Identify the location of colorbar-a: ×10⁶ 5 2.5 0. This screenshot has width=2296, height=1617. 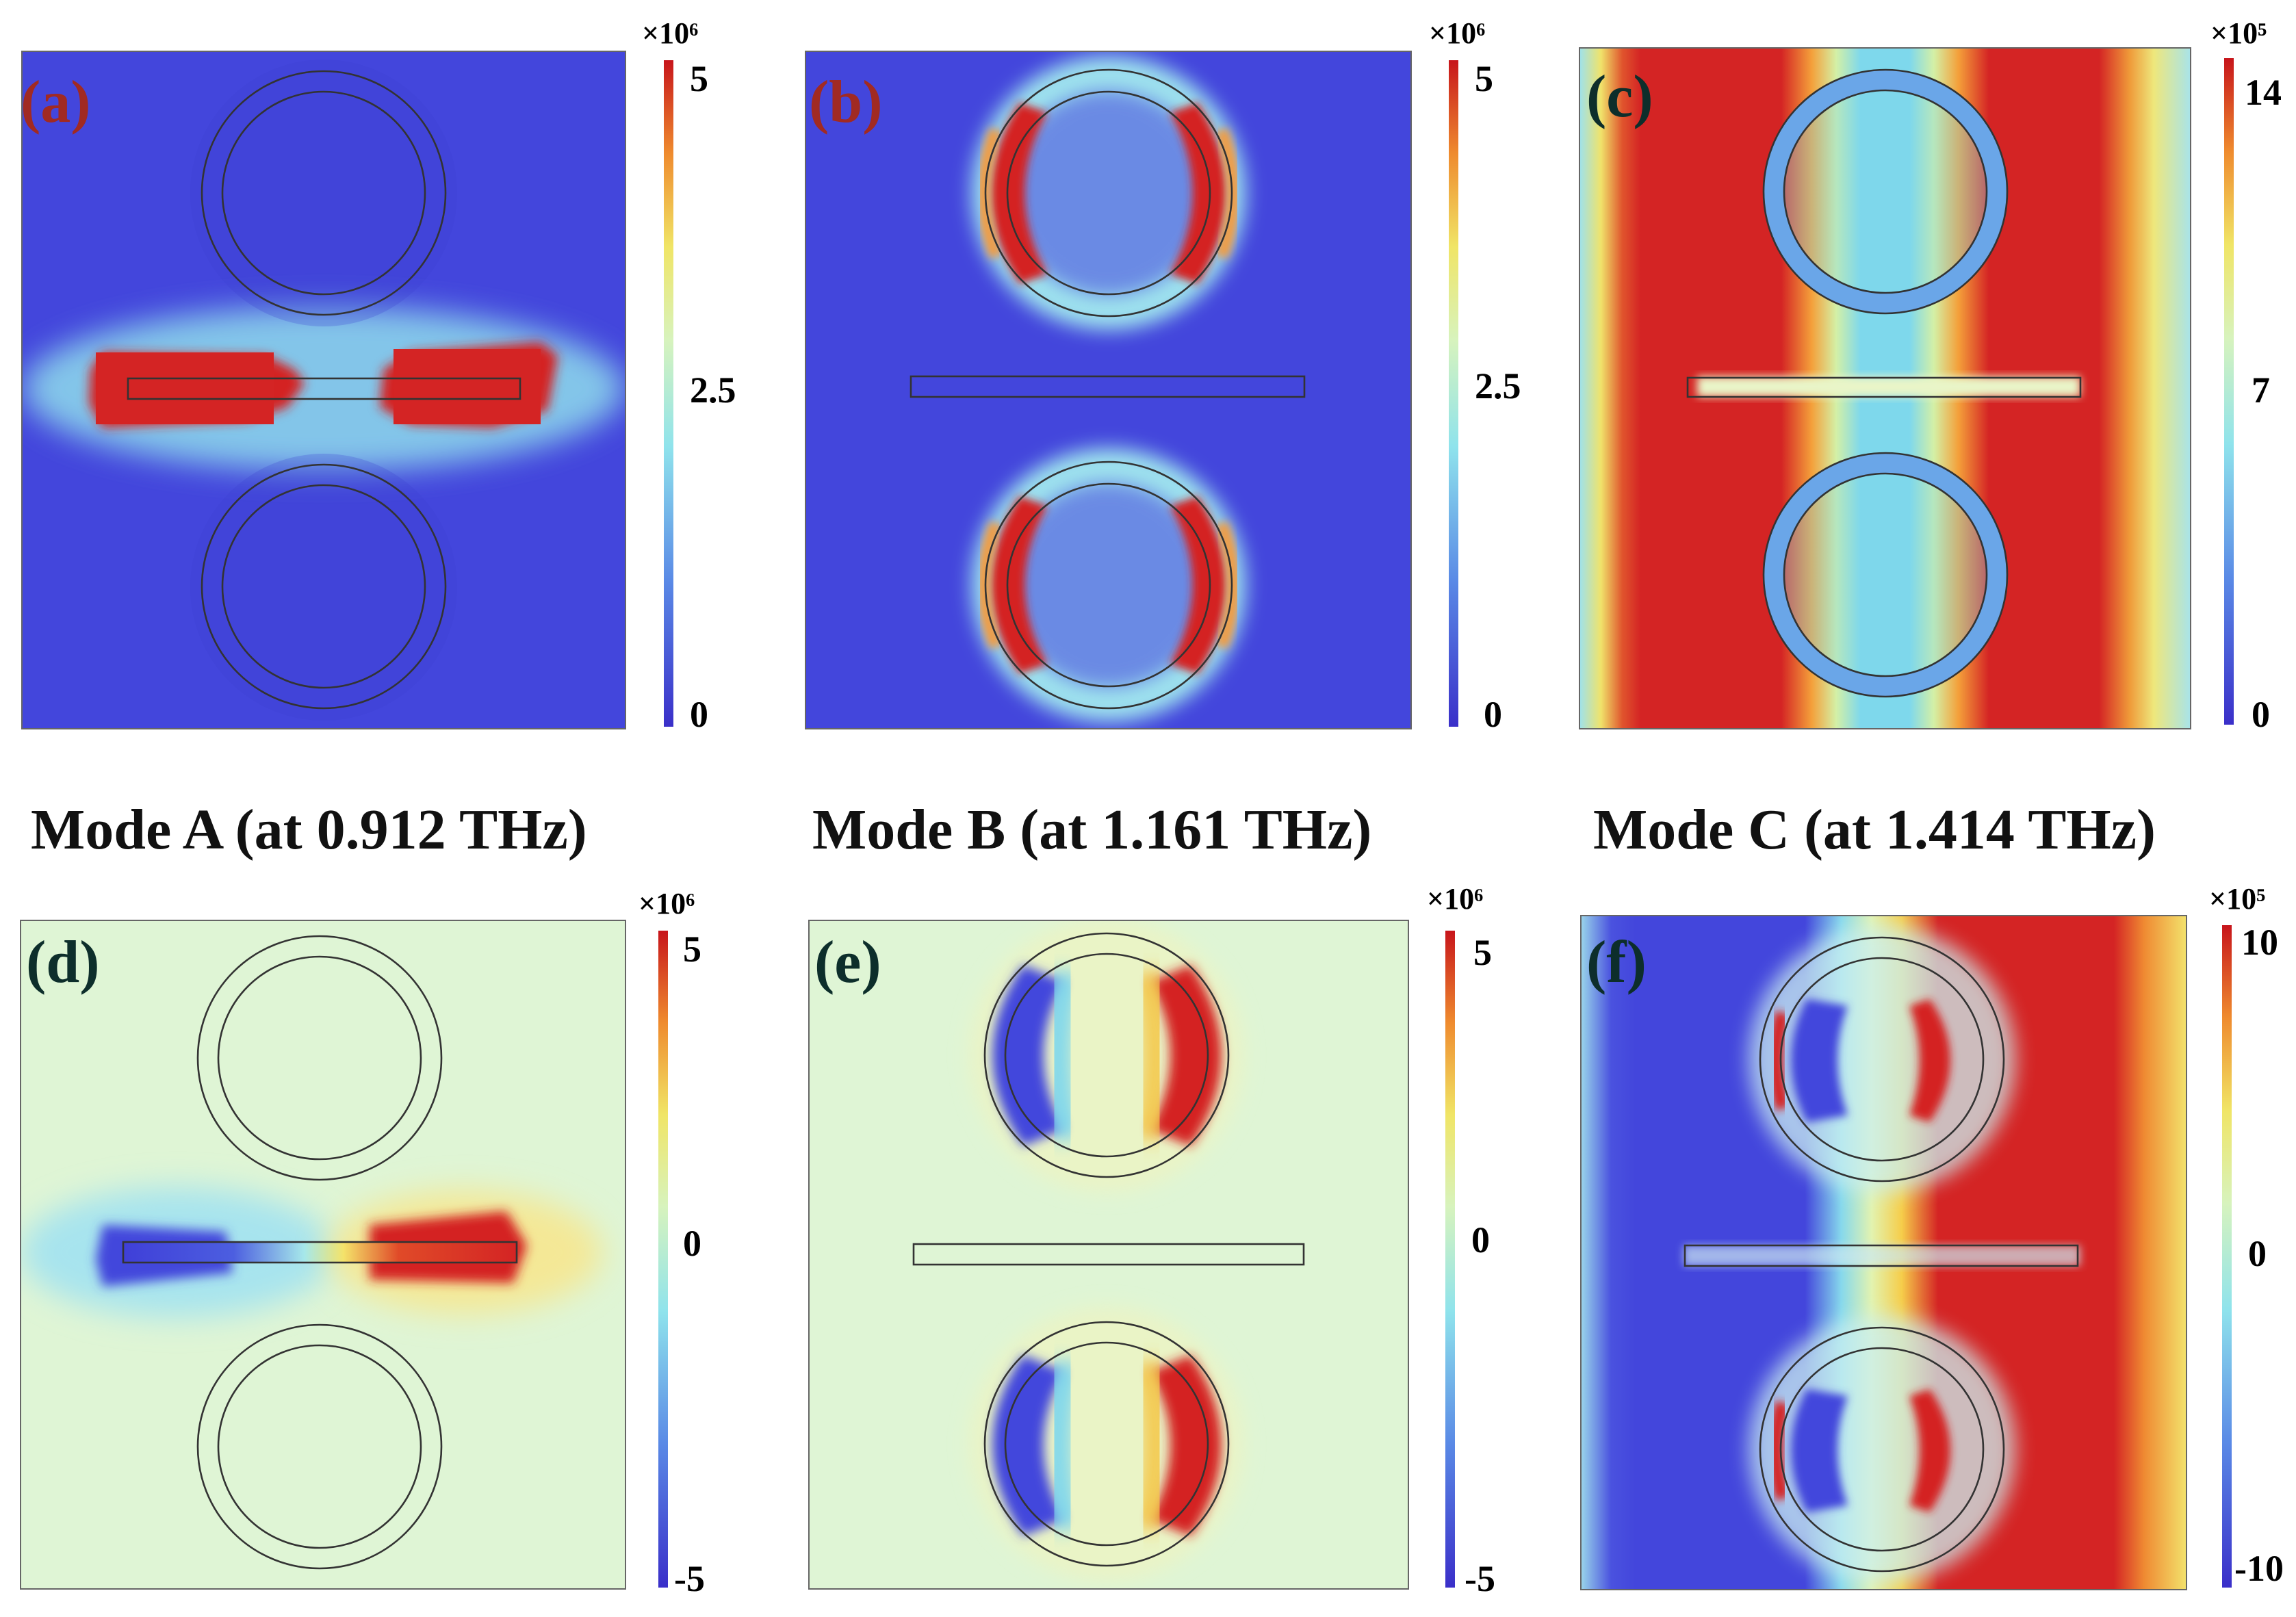
(689, 375).